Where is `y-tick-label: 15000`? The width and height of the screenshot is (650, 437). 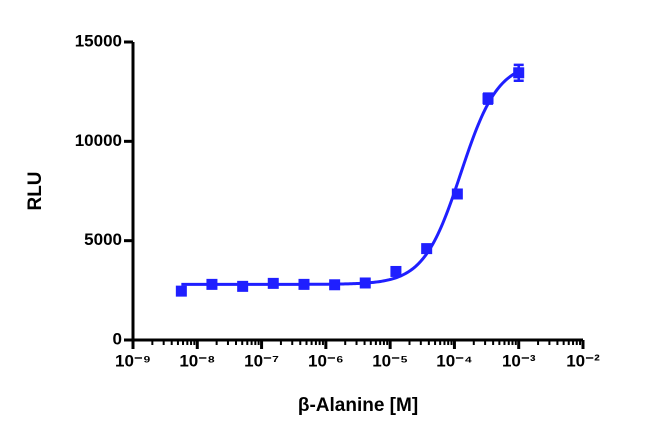
y-tick-label: 15000 is located at coordinates (98, 40).